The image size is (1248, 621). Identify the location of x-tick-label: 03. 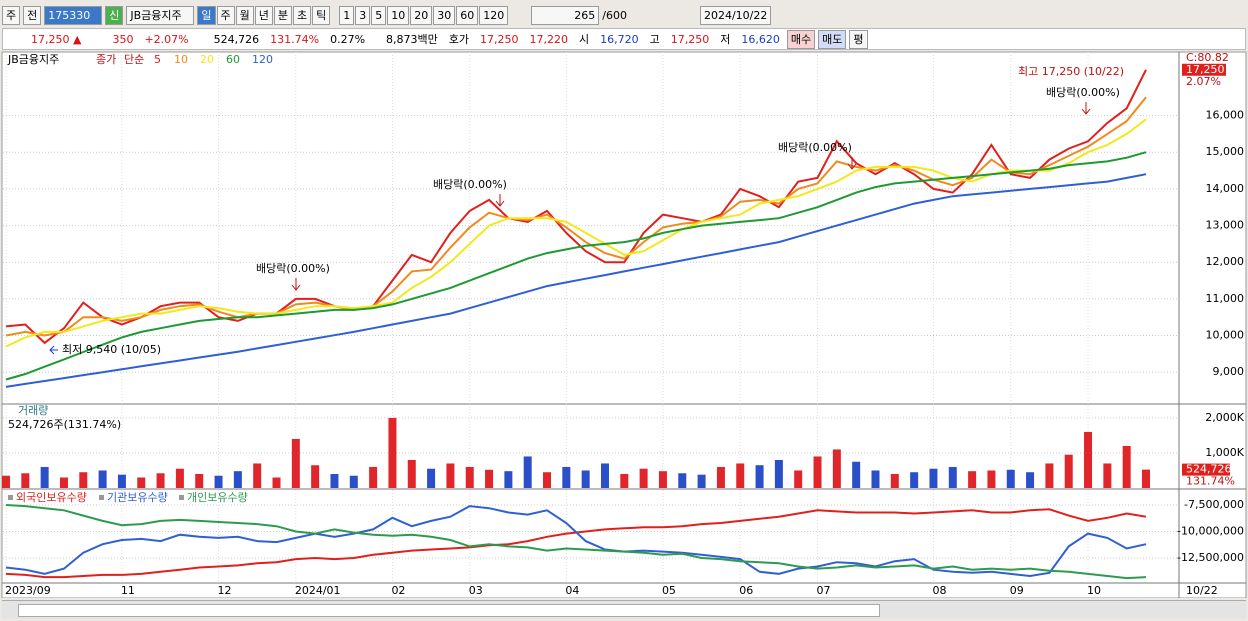
(476, 590).